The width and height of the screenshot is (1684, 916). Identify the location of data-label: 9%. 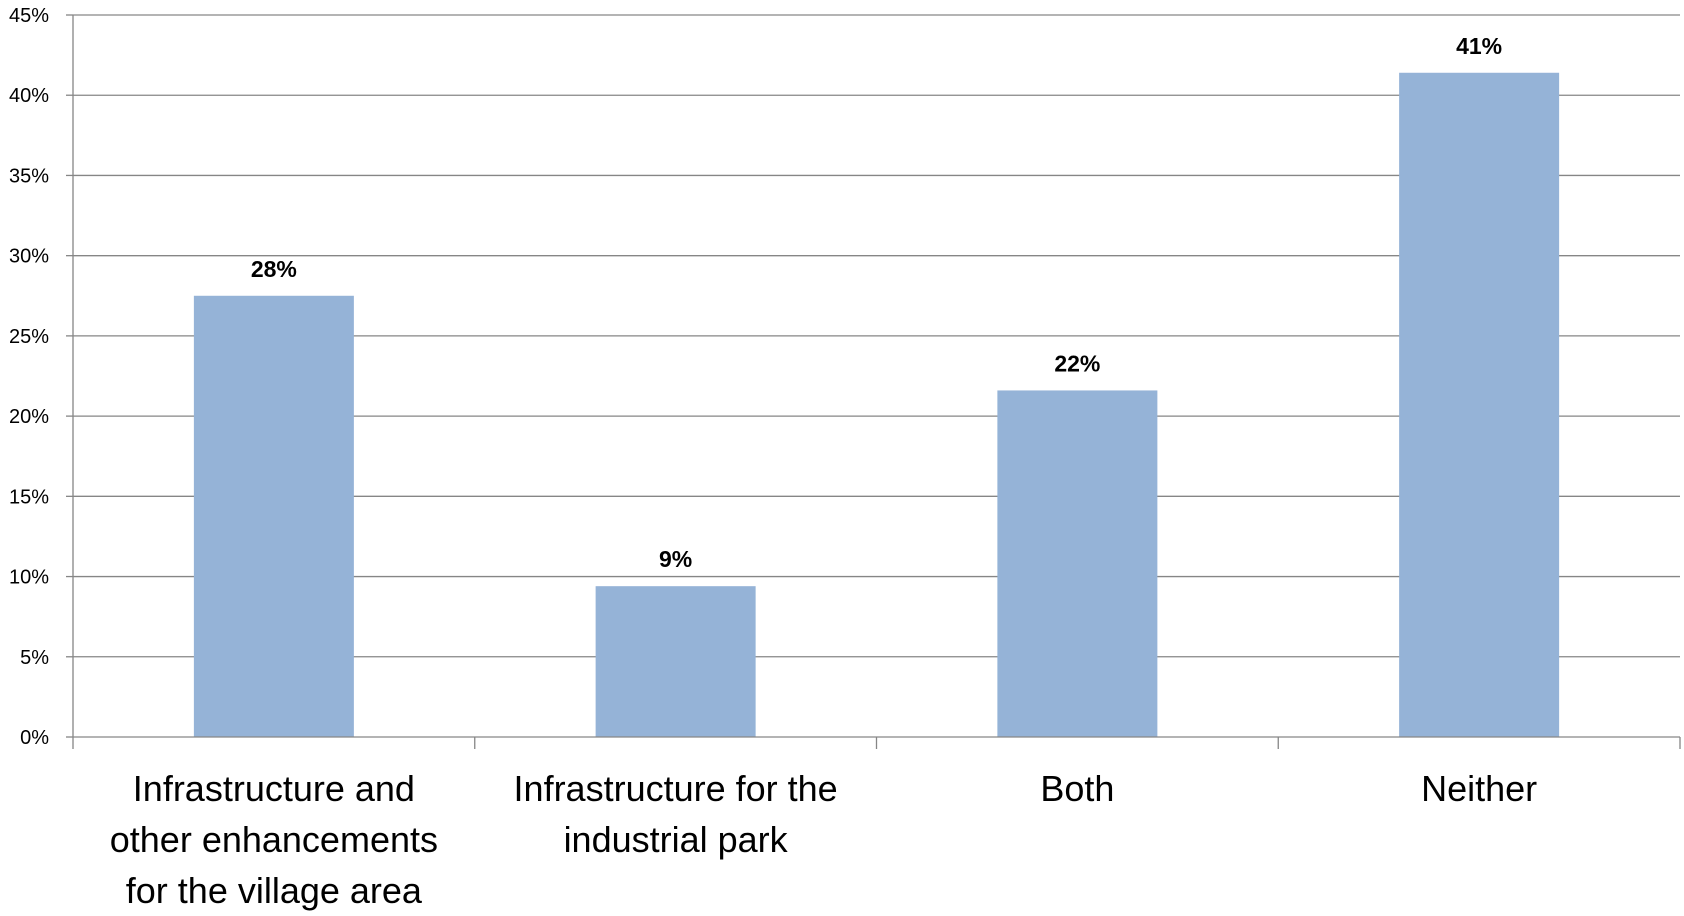
(675, 559).